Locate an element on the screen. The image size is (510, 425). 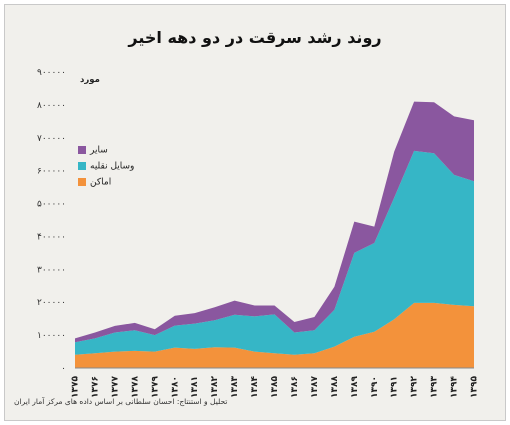
y-tick-label: ۵۰۰۰۰۰ is located at coordinates (51, 205).